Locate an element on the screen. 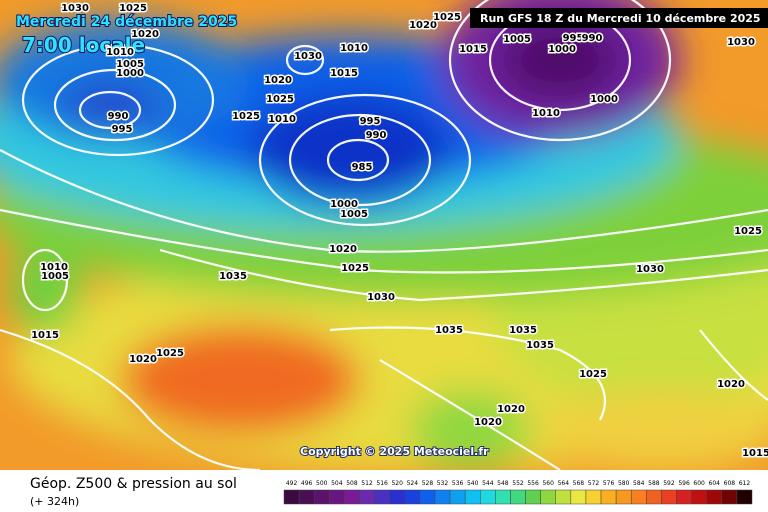 The width and height of the screenshot is (768, 512). legend-label: 556 is located at coordinates (533, 483).